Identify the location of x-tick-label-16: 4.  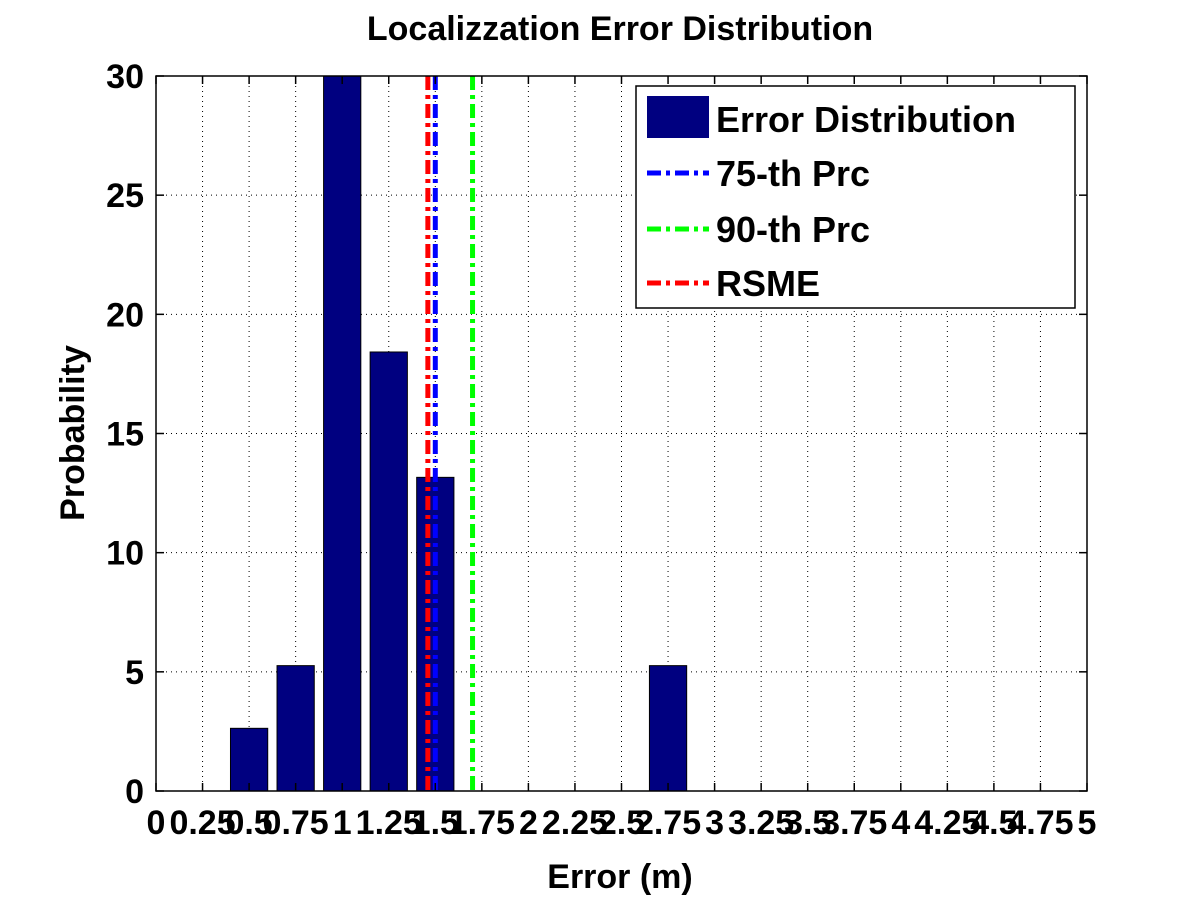
(900, 823).